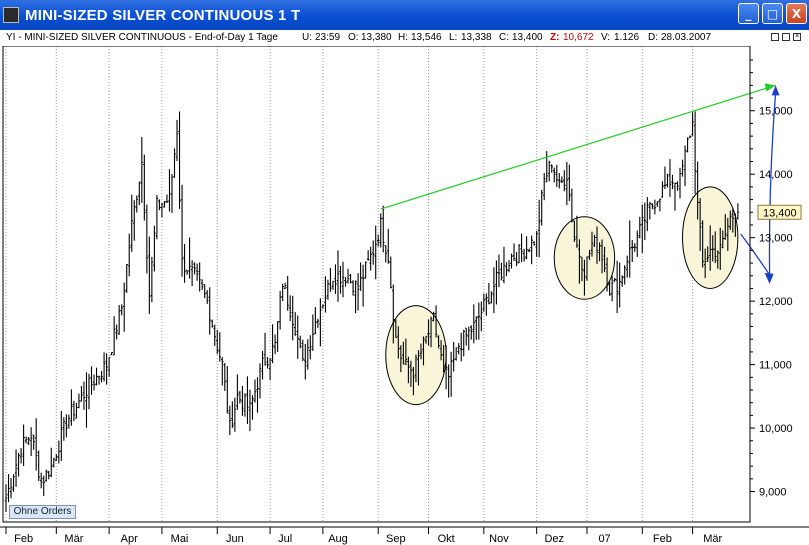 The image size is (809, 545). What do you see at coordinates (776, 175) in the screenshot?
I see `price-tick-label: 14,000` at bounding box center [776, 175].